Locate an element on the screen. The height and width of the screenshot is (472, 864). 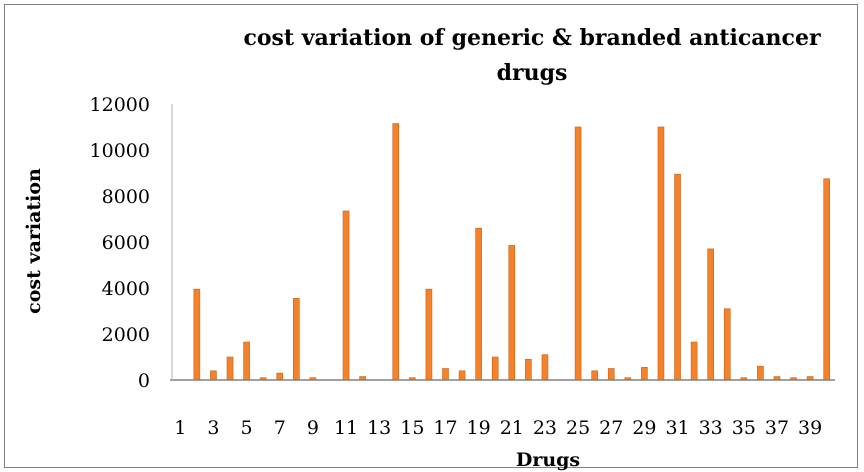
x-axis-label: Drugs is located at coordinates (548, 460).